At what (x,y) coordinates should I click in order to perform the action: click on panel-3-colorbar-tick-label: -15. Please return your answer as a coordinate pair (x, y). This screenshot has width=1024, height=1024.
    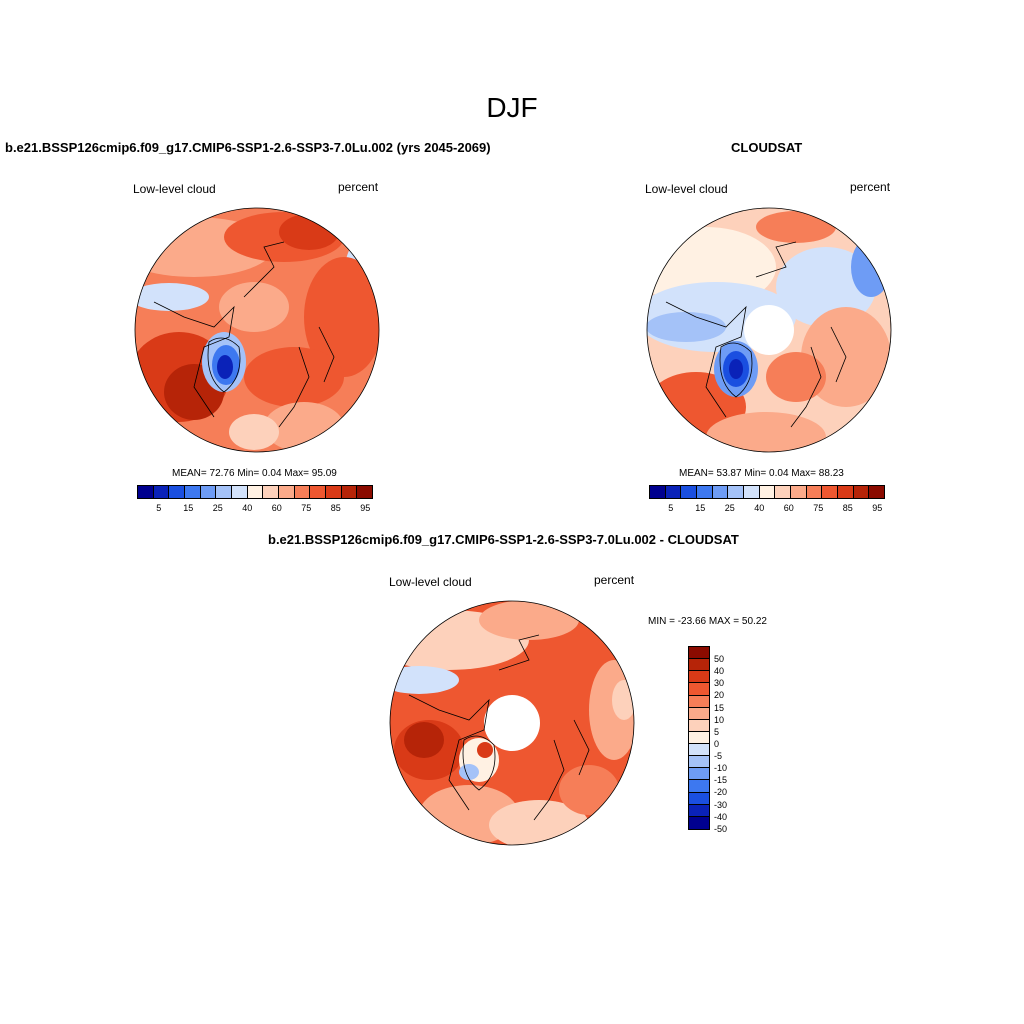
    Looking at the image, I should click on (721, 780).